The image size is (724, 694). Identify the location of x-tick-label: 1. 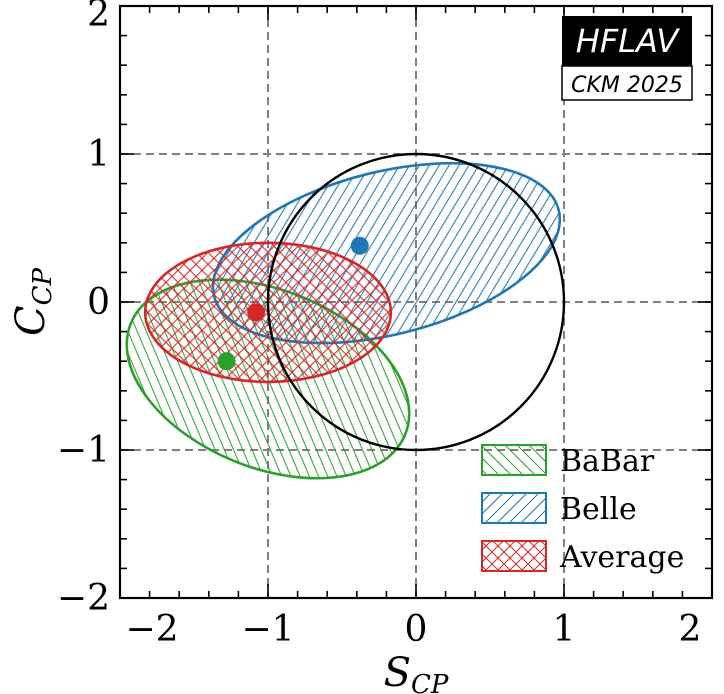
(564, 629).